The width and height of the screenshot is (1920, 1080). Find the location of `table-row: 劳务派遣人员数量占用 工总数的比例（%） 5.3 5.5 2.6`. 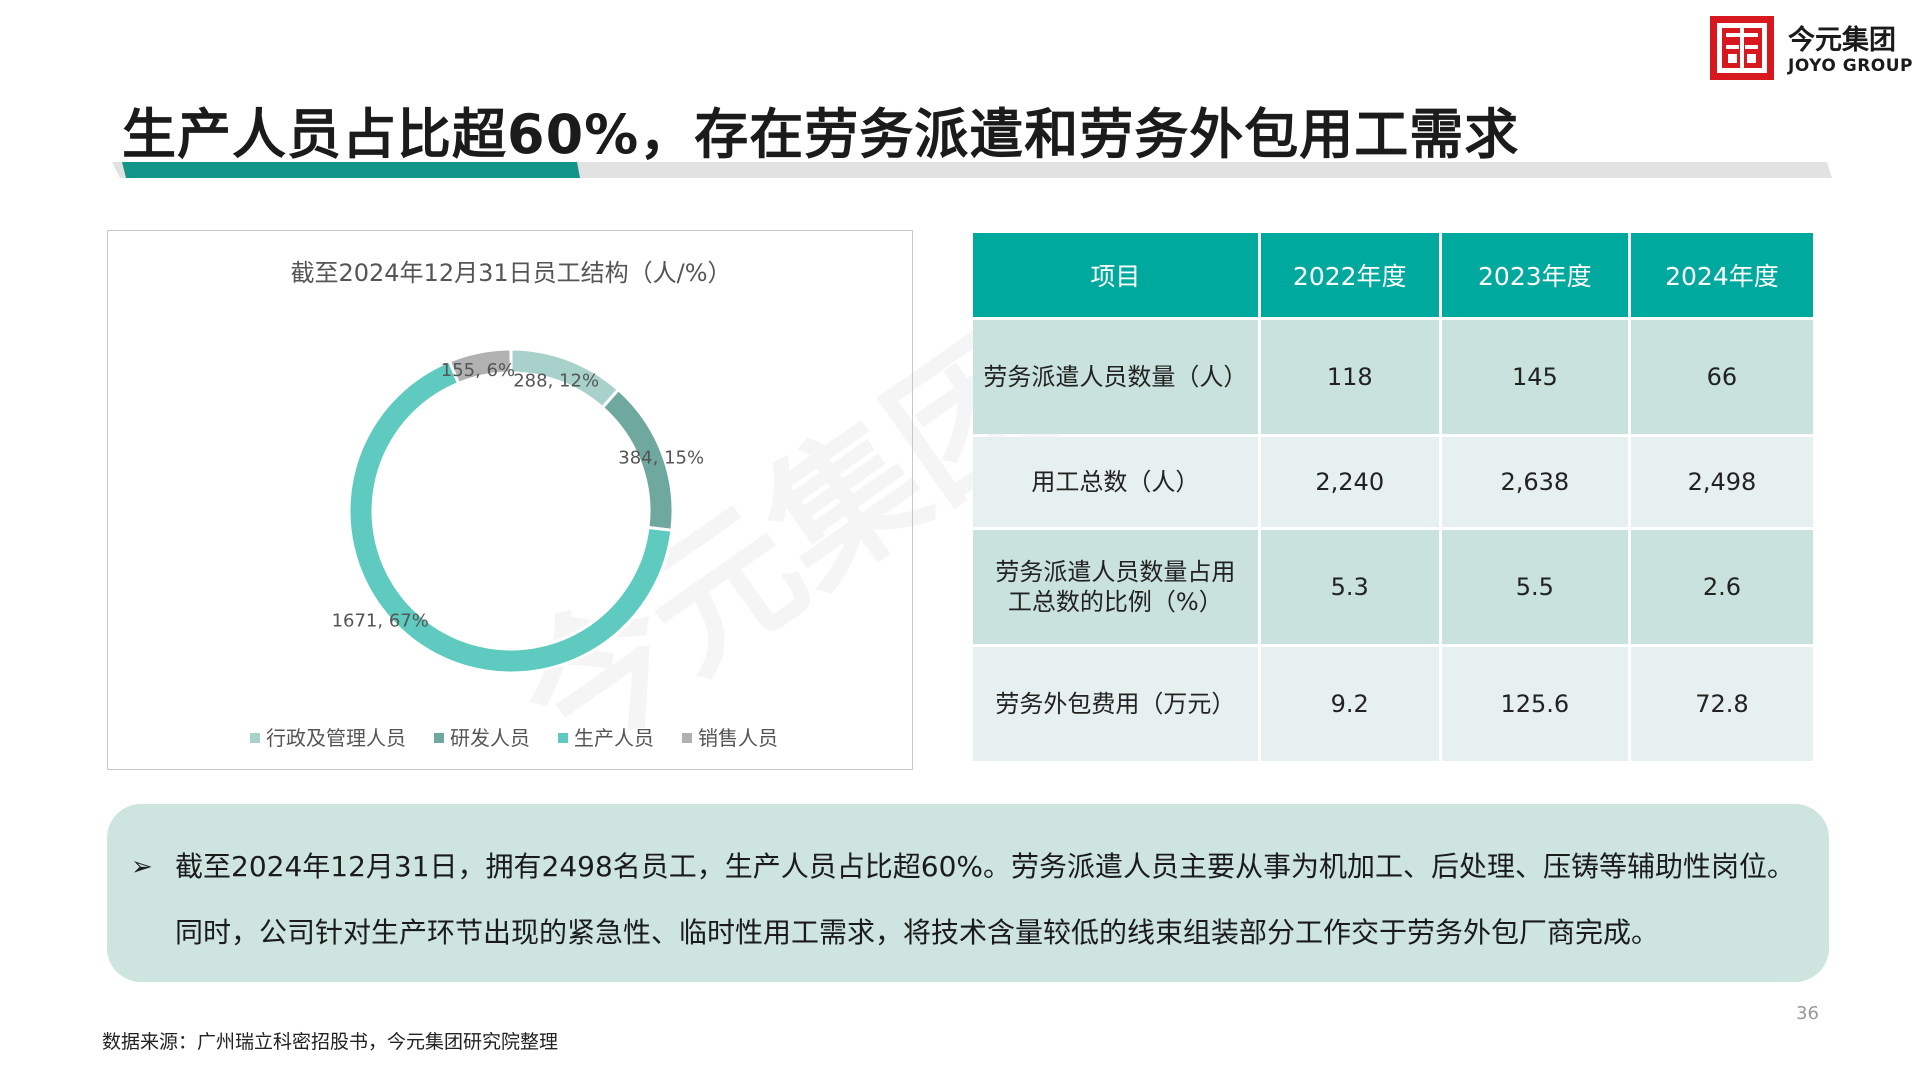

table-row: 劳务派遣人员数量占用 工总数的比例（%） 5.3 5.5 2.6 is located at coordinates (1393, 587).